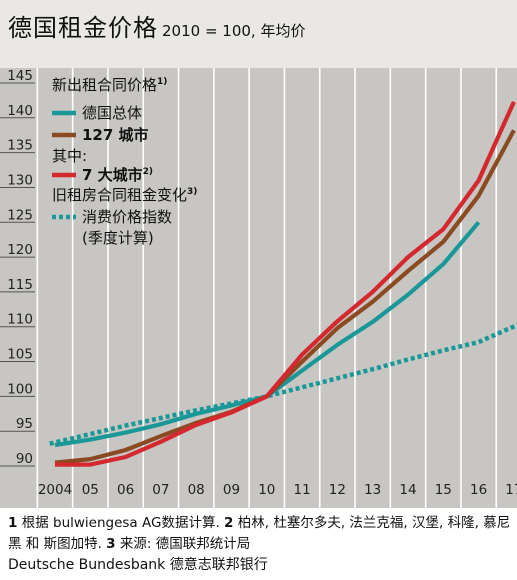  Describe the element at coordinates (160, 490) in the screenshot. I see `x-tick-label: 07` at that location.